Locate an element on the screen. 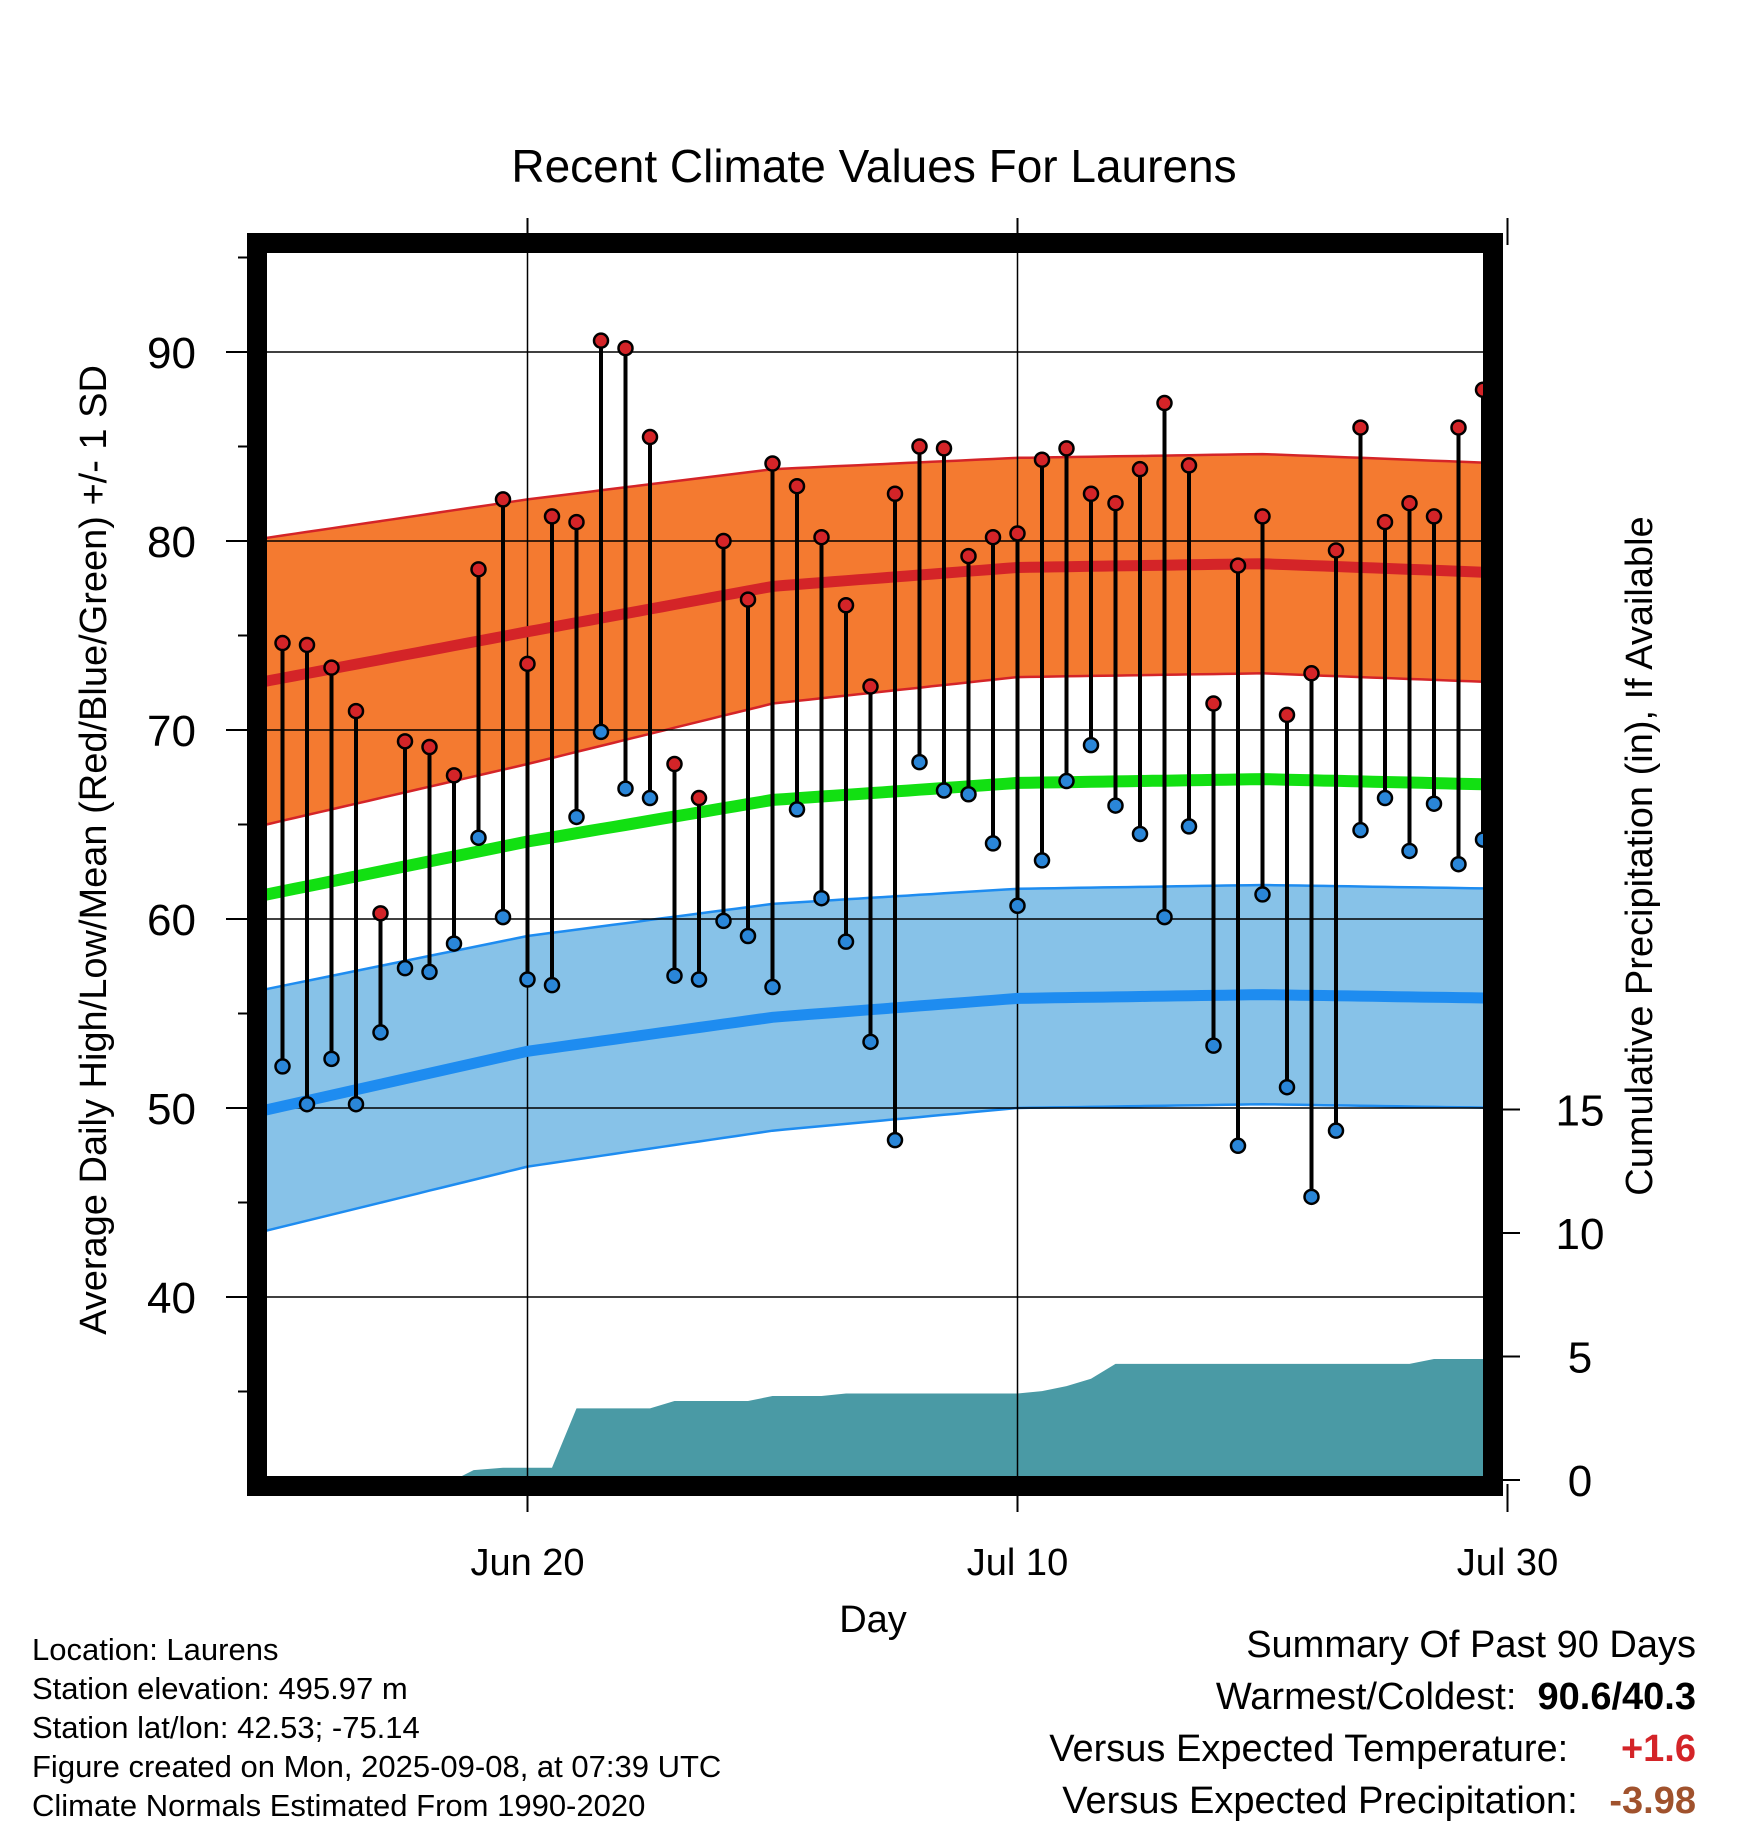 Image resolution: width=1748 pixels, height=1828 pixels. elevation-text: Station elevation: 495.97 m is located at coordinates (220, 1688).